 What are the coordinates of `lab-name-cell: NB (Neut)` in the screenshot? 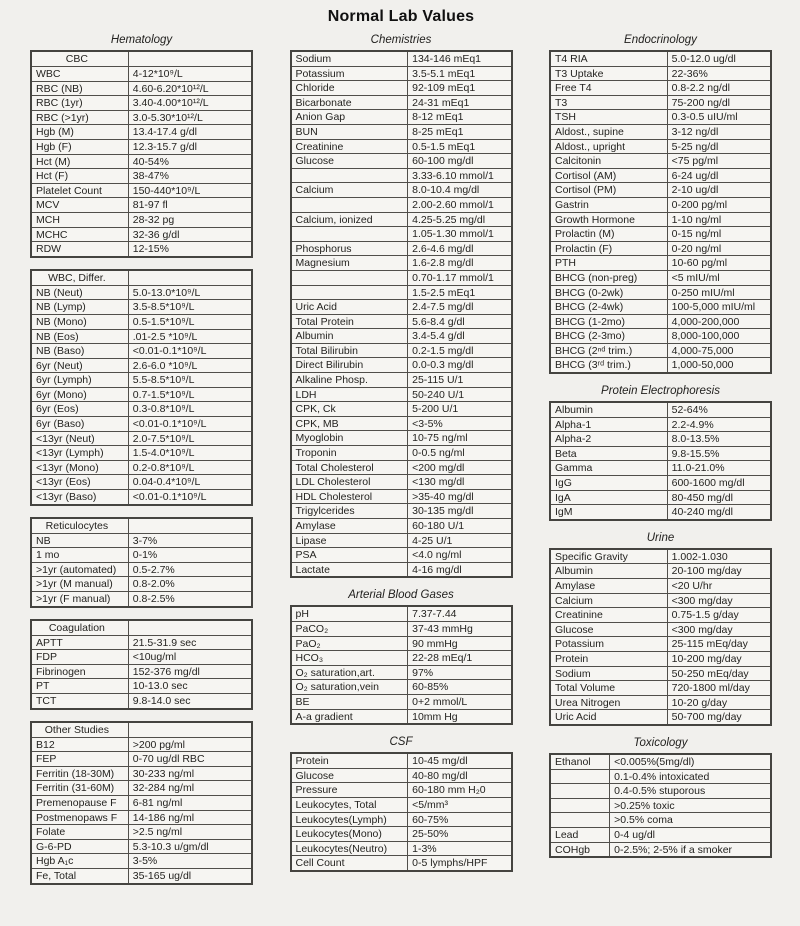 It's located at (79, 292).